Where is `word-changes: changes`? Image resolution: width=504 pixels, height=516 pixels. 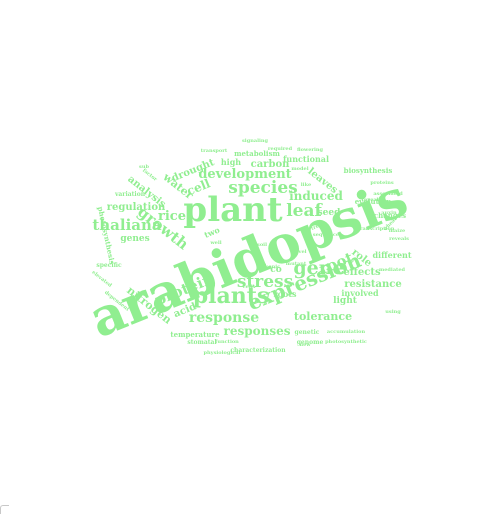
word-changes: changes is located at coordinates (390, 215).